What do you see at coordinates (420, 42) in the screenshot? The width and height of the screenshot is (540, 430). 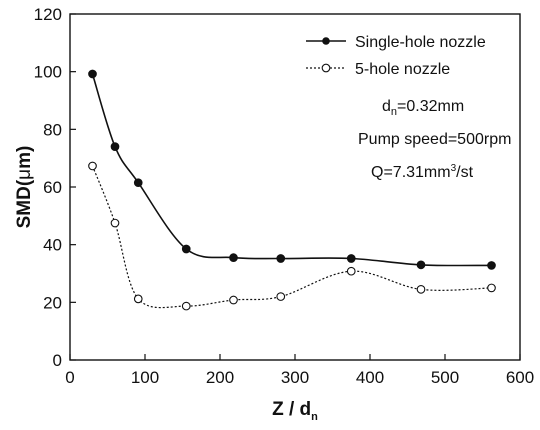 I see `legend-label-single-hole: Single-hole nozzle` at bounding box center [420, 42].